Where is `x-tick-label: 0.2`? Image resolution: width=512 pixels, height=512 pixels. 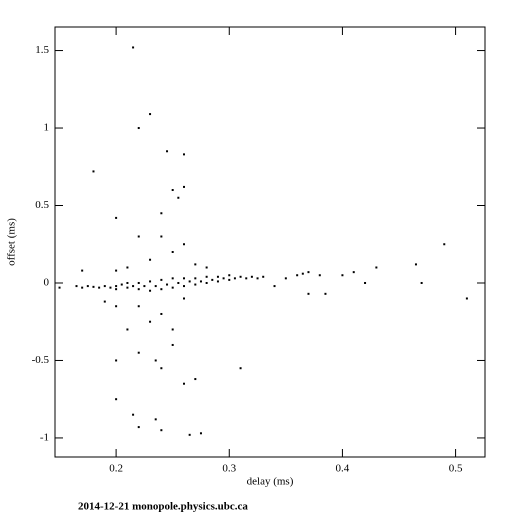
x-tick-label: 0.2 is located at coordinates (116, 469).